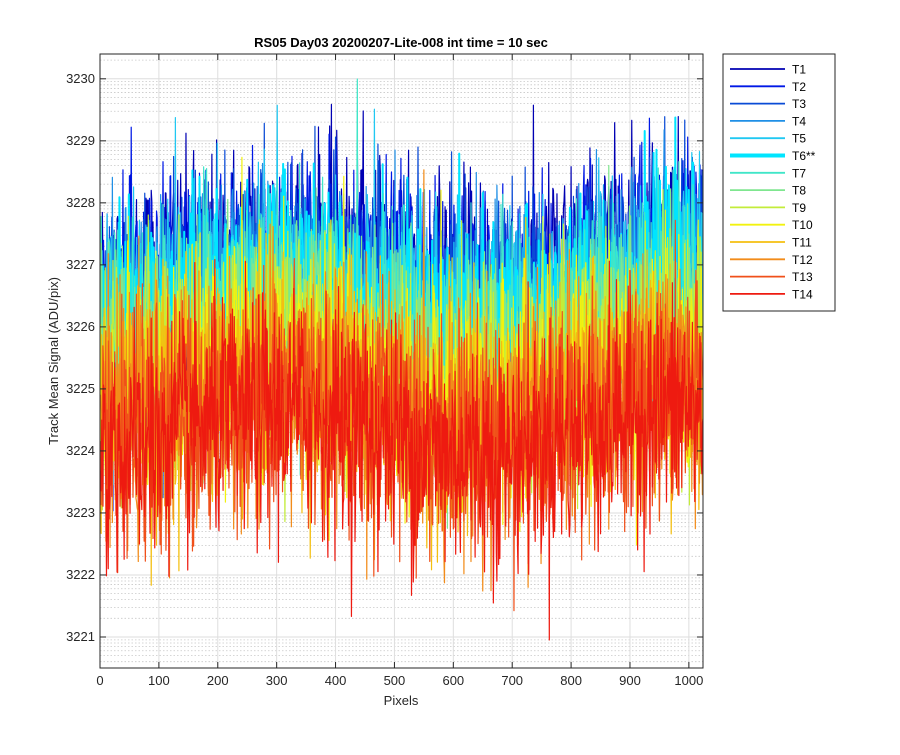 This screenshot has height=755, width=900. What do you see at coordinates (630, 680) in the screenshot?
I see `x-tick-label: 900` at bounding box center [630, 680].